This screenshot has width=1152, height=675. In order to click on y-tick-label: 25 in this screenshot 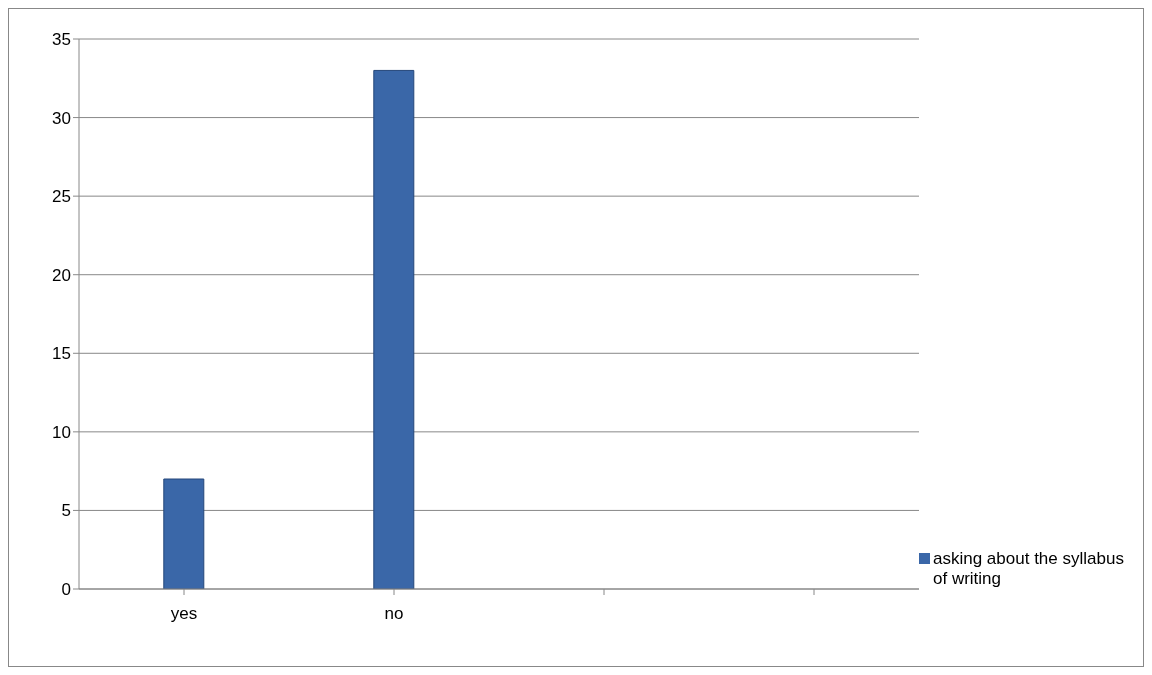, I will do `click(61, 197)`.